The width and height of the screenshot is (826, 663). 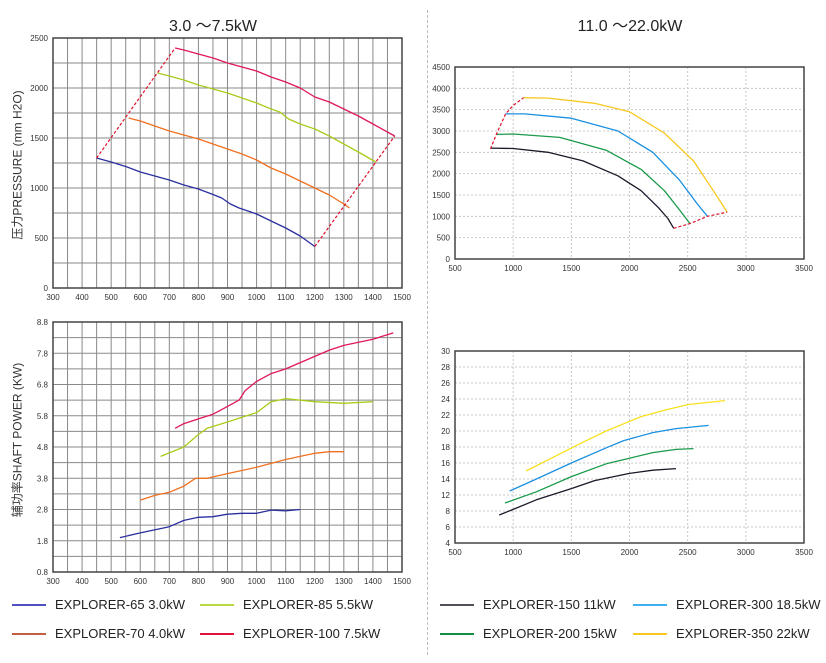 I want to click on y-tick-label: 5.8, so click(x=43, y=416).